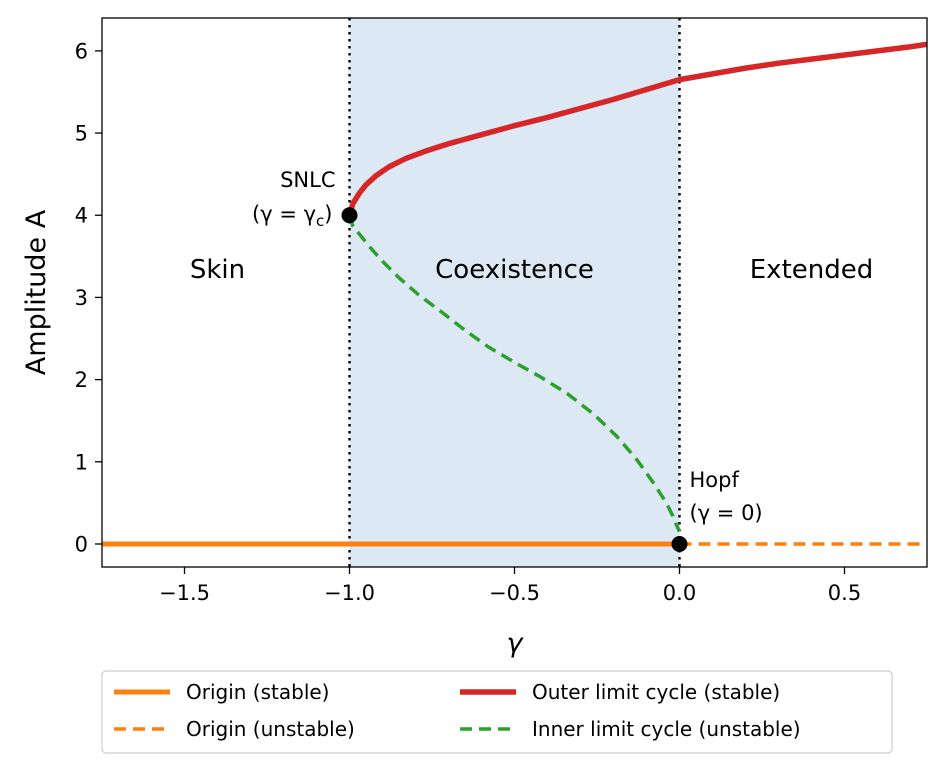  What do you see at coordinates (514, 373) in the screenshot?
I see `series-line-inner-limit-cycle-unstable` at bounding box center [514, 373].